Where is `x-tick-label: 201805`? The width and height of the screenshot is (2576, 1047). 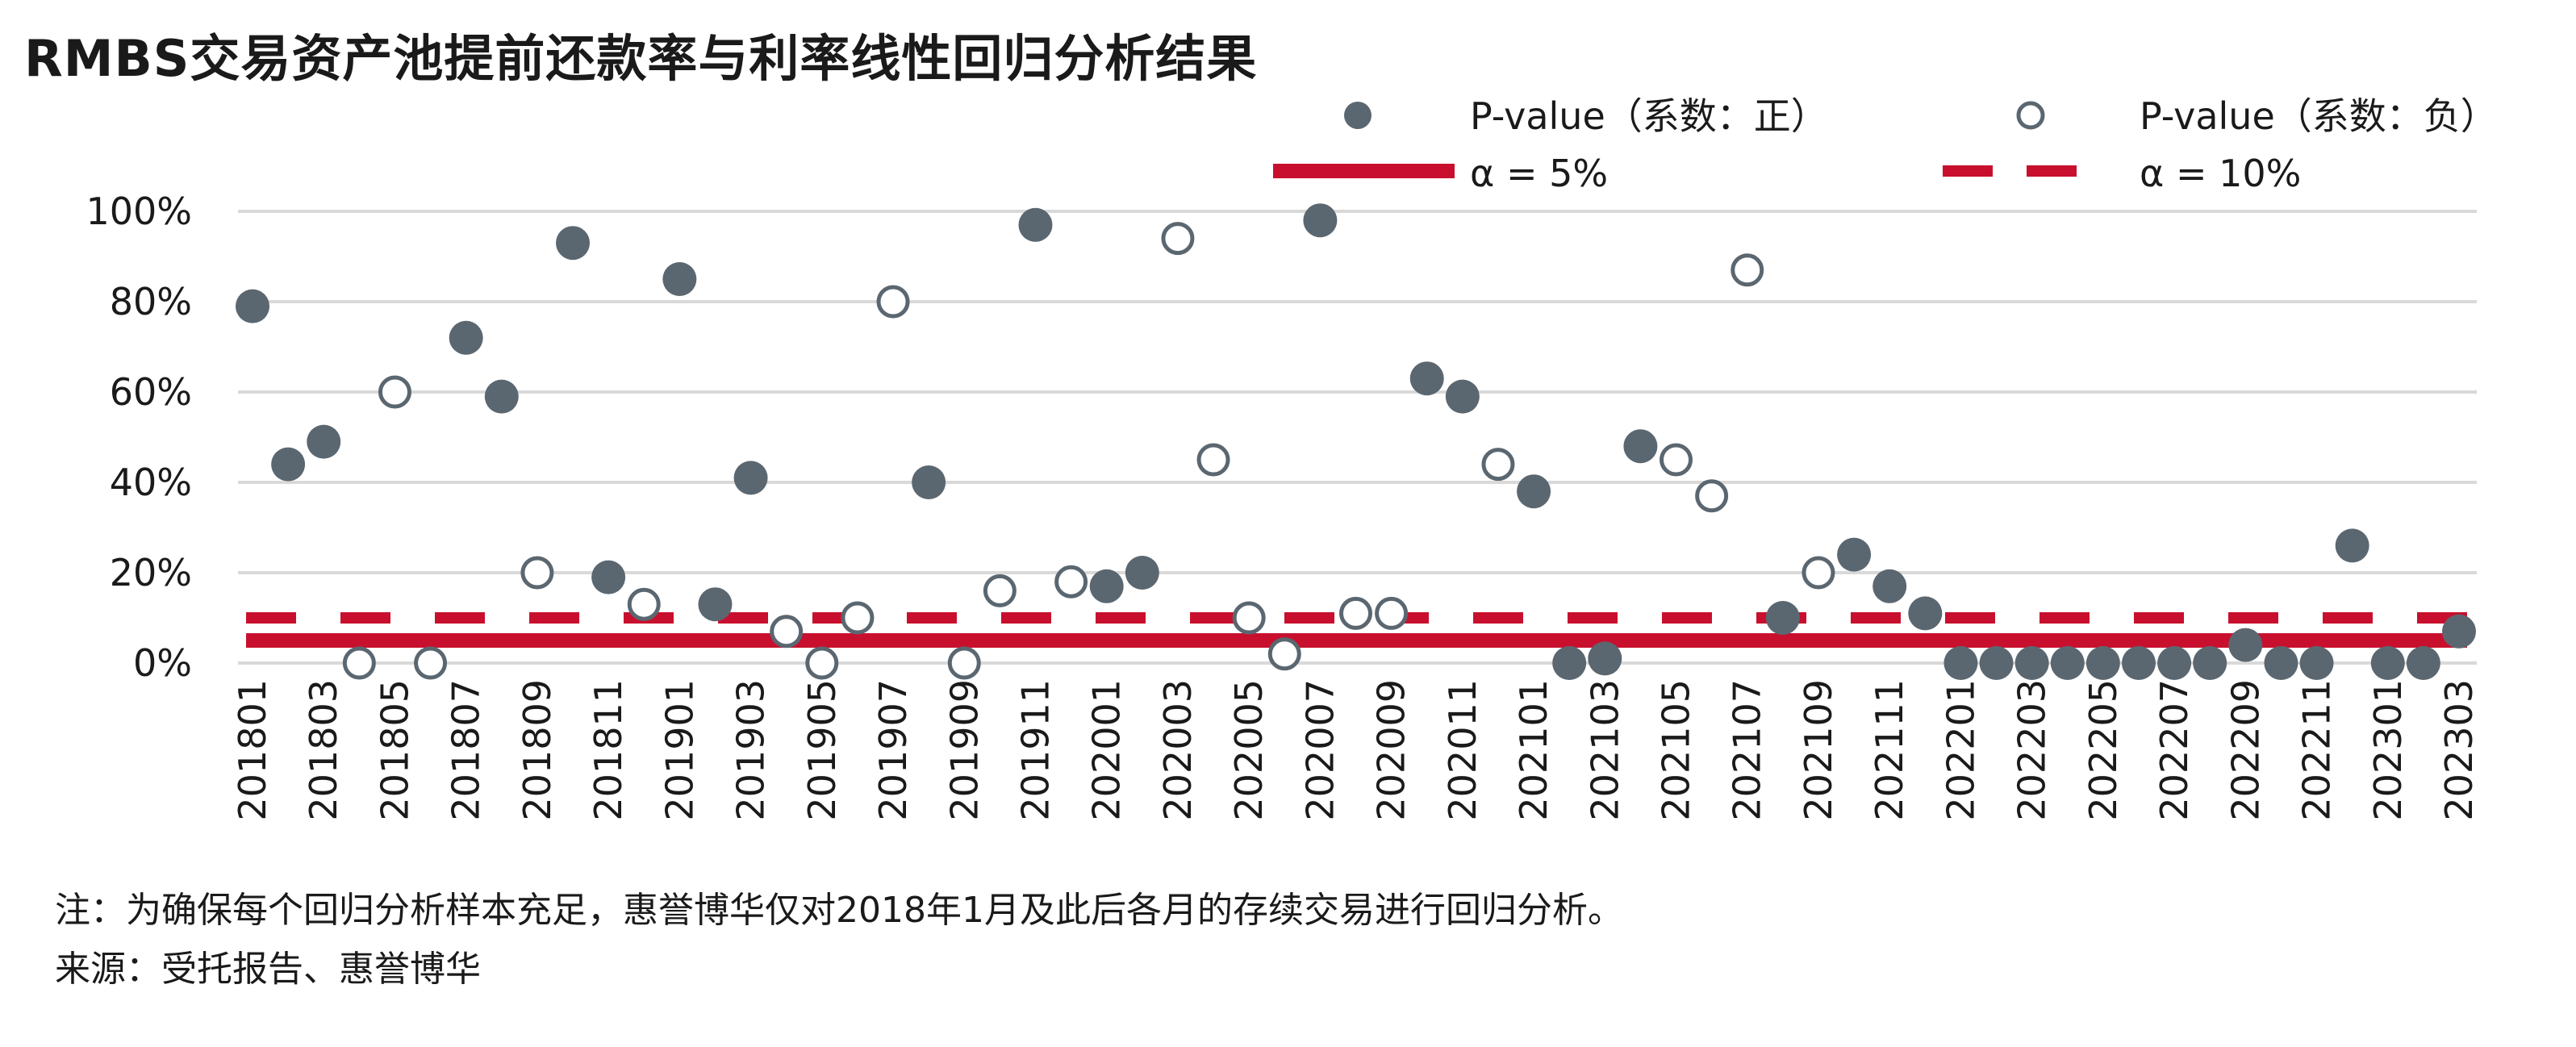 x-tick-label: 201805 is located at coordinates (394, 750).